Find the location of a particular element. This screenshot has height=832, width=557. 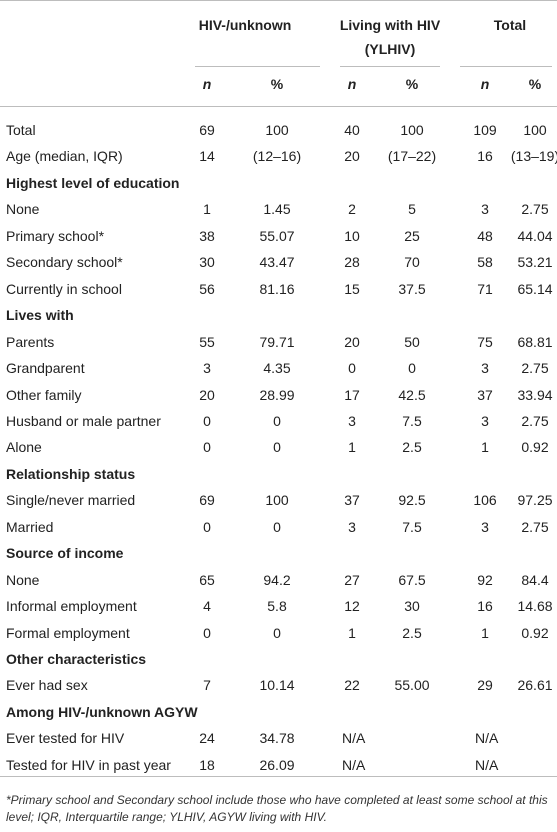

cell: 4 is located at coordinates (207, 606).